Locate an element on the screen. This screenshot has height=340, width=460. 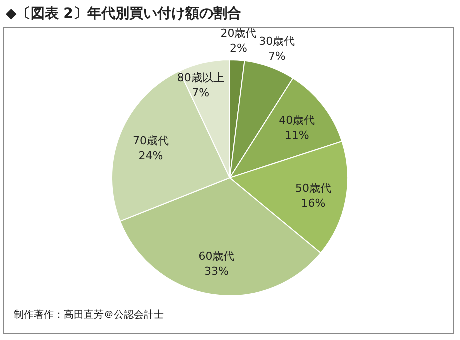
slice-label: 70歳代 is located at coordinates (151, 141).